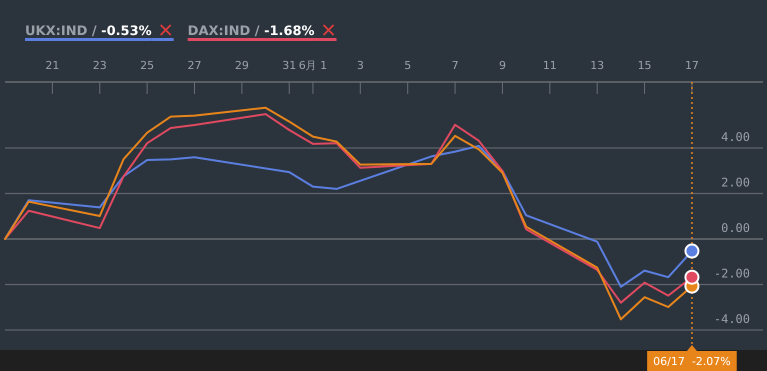  I want to click on x-tick-label: 27, so click(195, 65).